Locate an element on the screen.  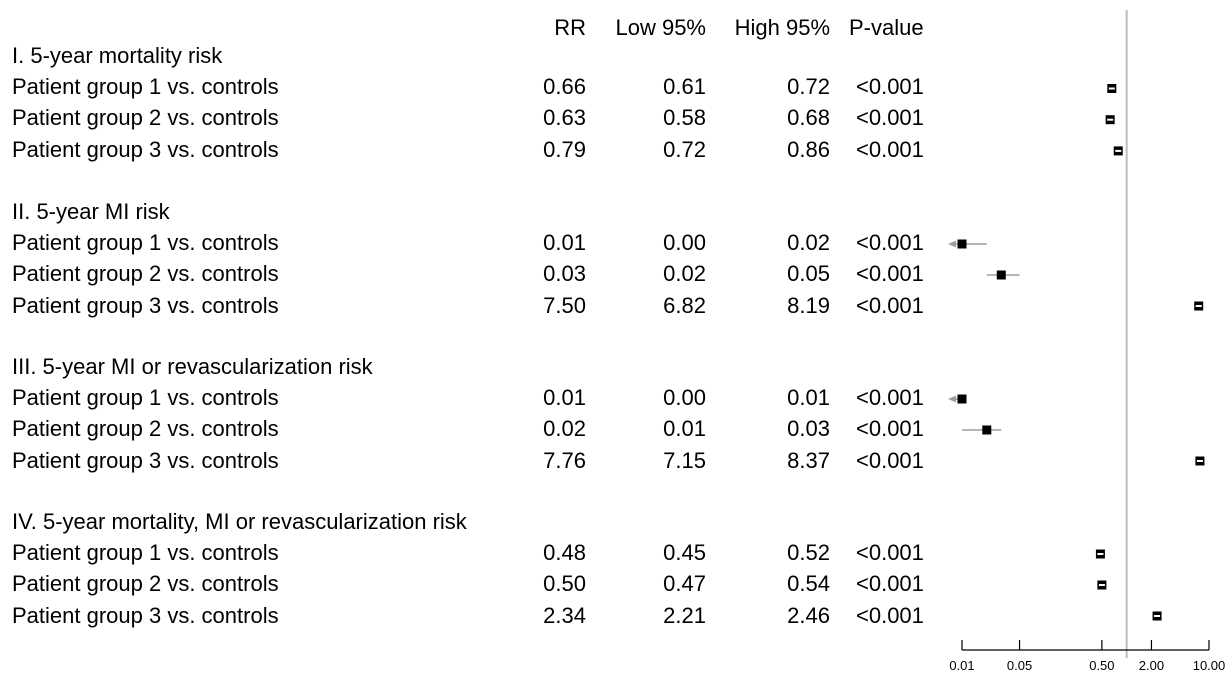
low-ci-value: 0.72 is located at coordinates (684, 149).